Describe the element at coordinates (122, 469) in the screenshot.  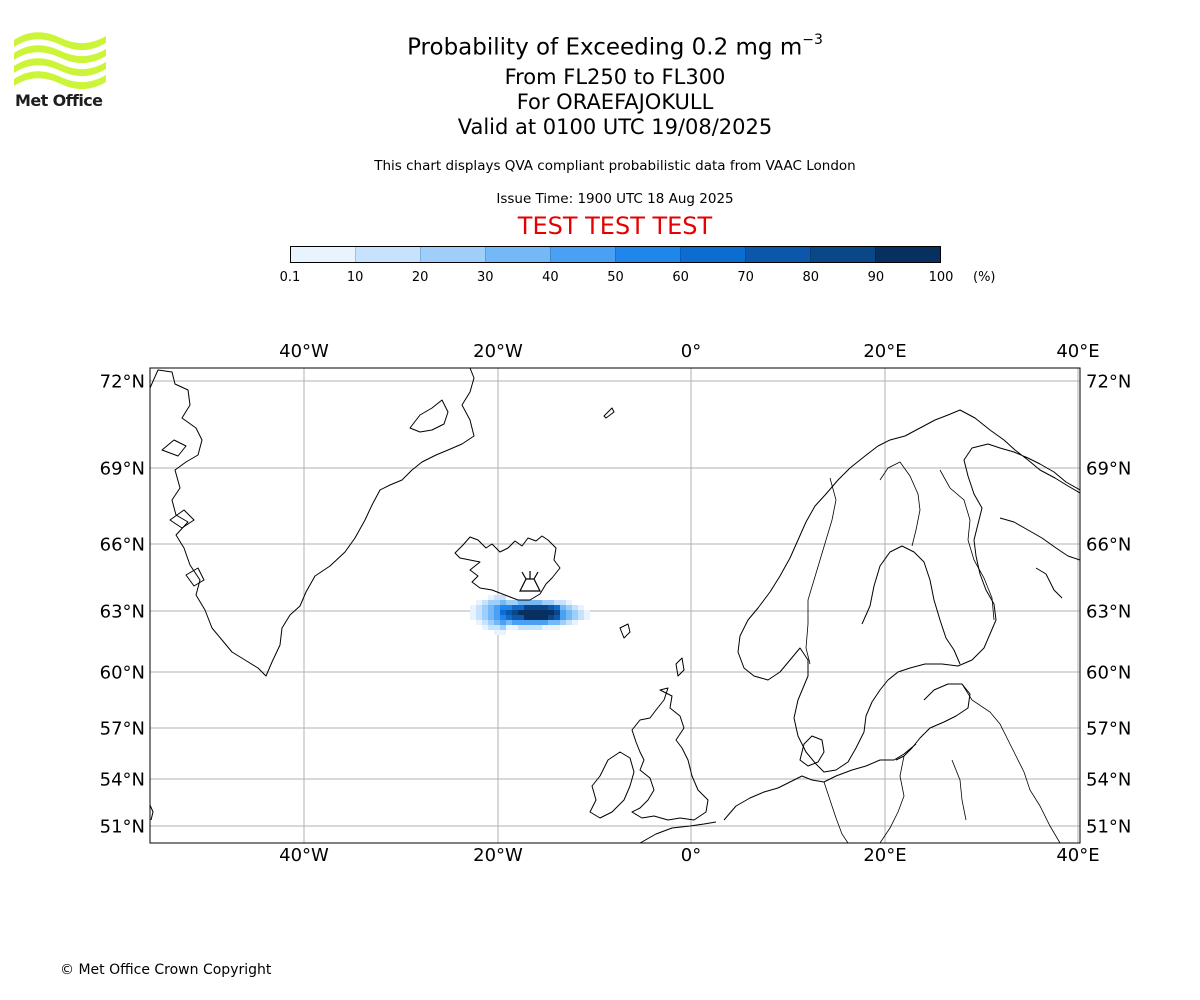
I see `latitude-label-left: 69°N` at that location.